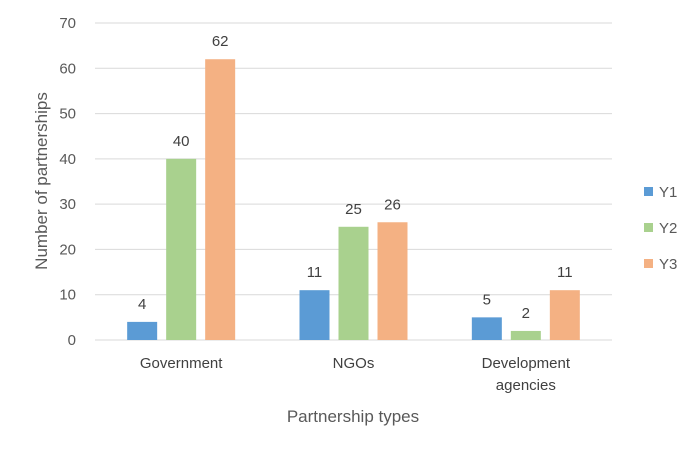 The width and height of the screenshot is (700, 455). I want to click on category-label: NGOs, so click(354, 363).